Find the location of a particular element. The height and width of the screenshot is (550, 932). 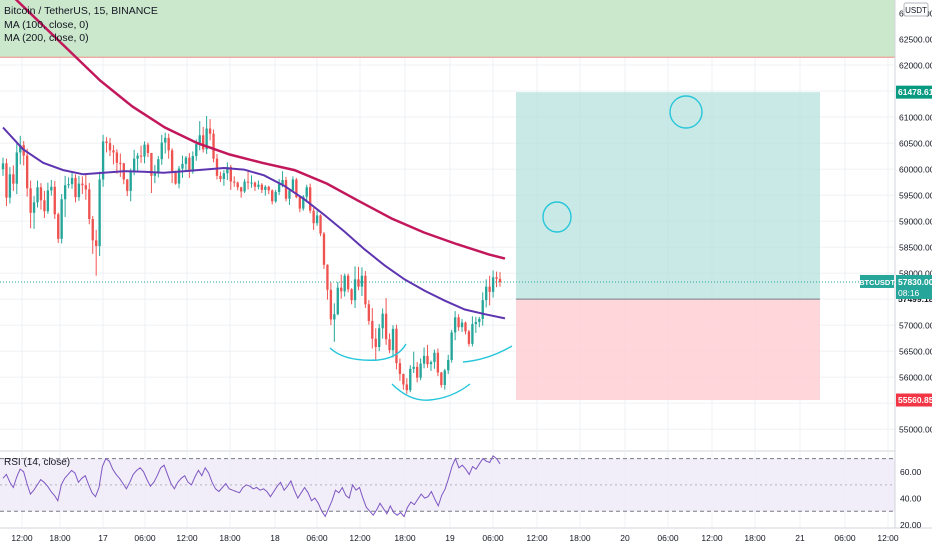

rsi-line is located at coordinates (251, 486).